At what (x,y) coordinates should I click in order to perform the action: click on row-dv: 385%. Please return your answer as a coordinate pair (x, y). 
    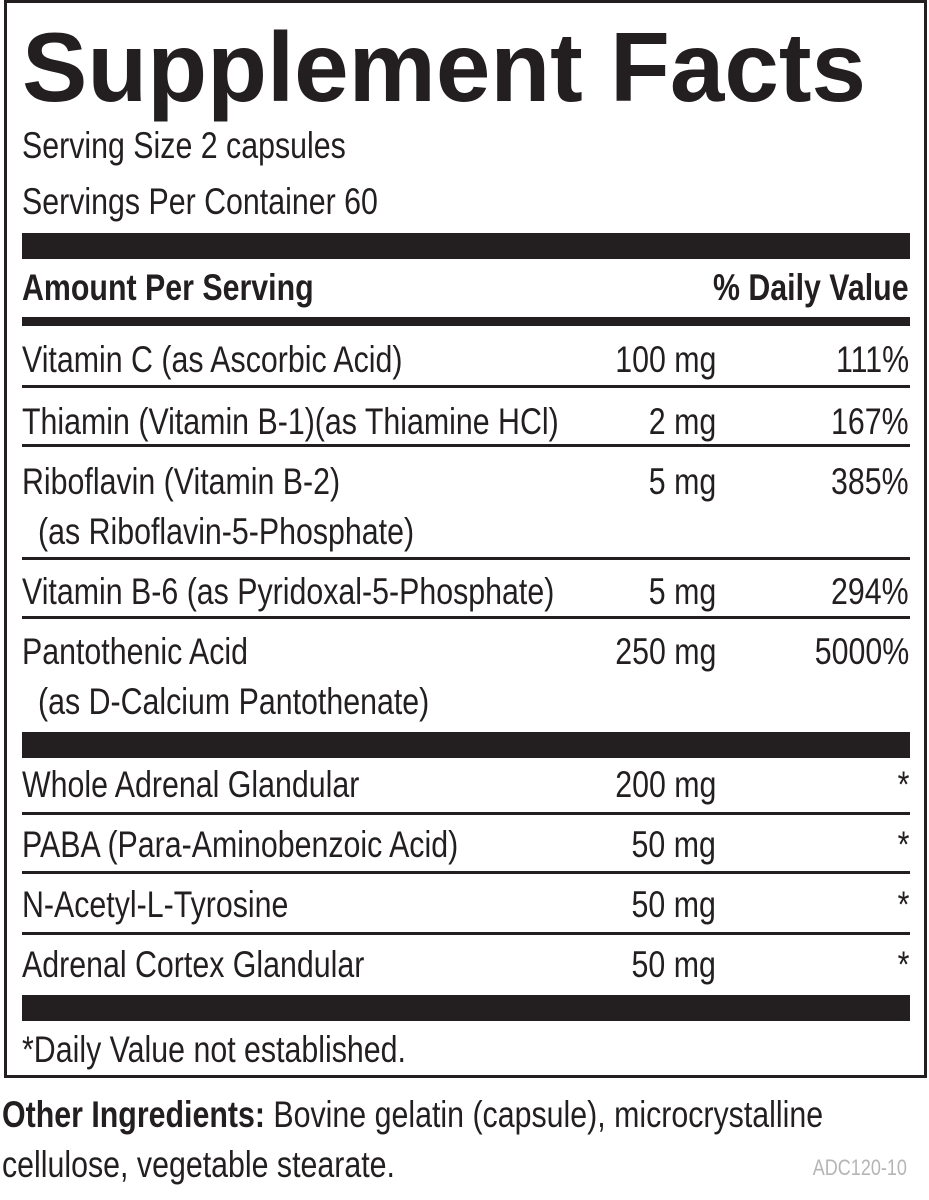
    Looking at the image, I should click on (861, 482).